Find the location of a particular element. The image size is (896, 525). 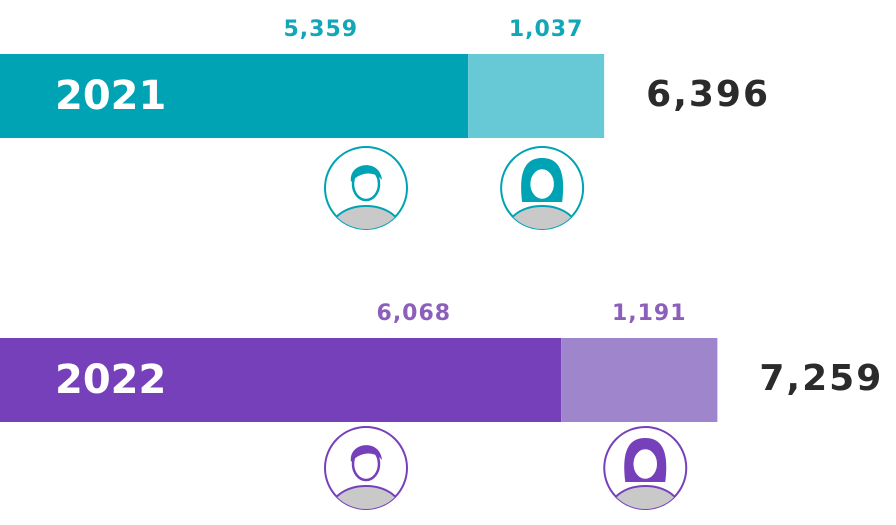

total-label: 7,259 is located at coordinates (821, 378).